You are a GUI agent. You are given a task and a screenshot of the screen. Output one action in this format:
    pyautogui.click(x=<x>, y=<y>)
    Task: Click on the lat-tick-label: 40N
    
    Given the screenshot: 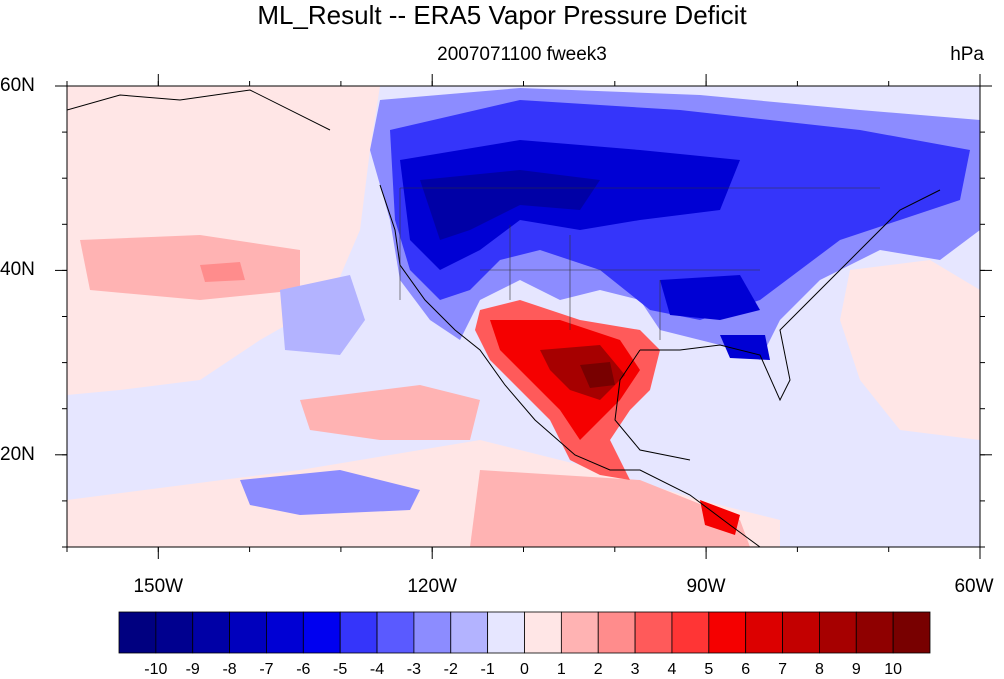 What is the action you would take?
    pyautogui.click(x=17, y=270)
    